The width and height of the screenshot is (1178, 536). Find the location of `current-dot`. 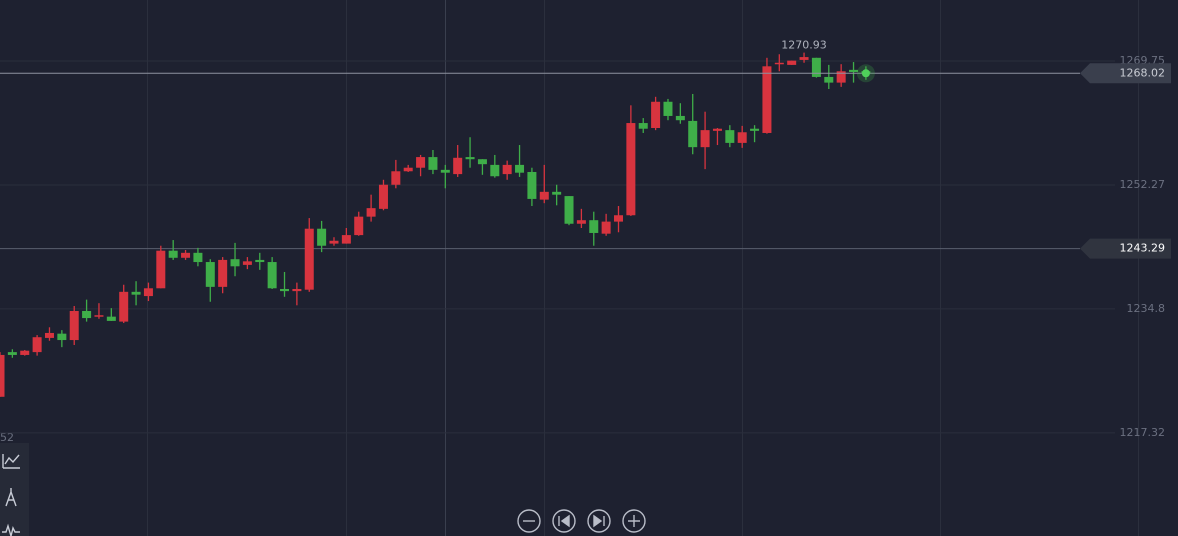

current-dot is located at coordinates (865, 73).